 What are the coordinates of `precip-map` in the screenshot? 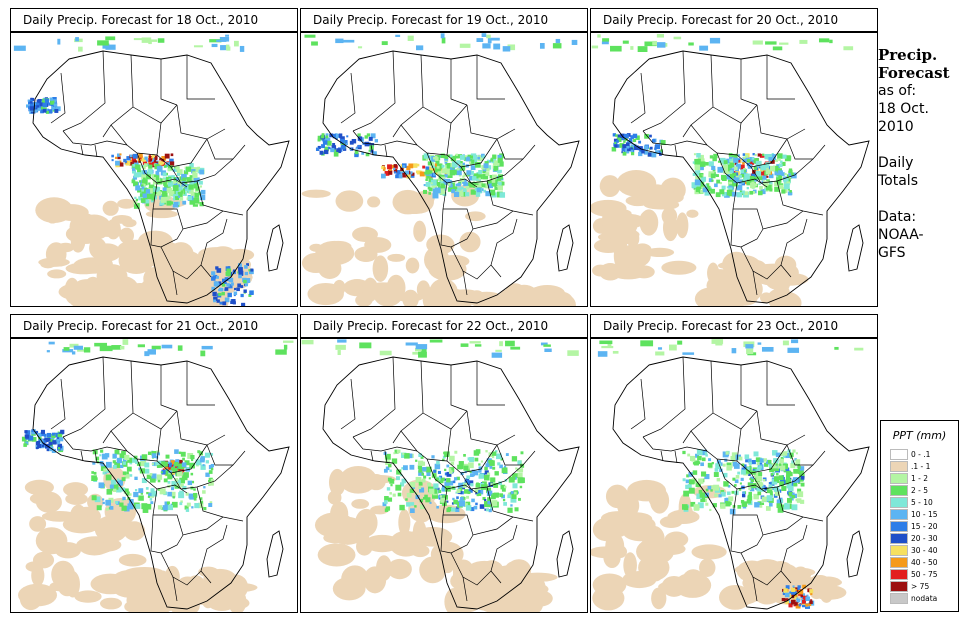 It's located at (734, 169).